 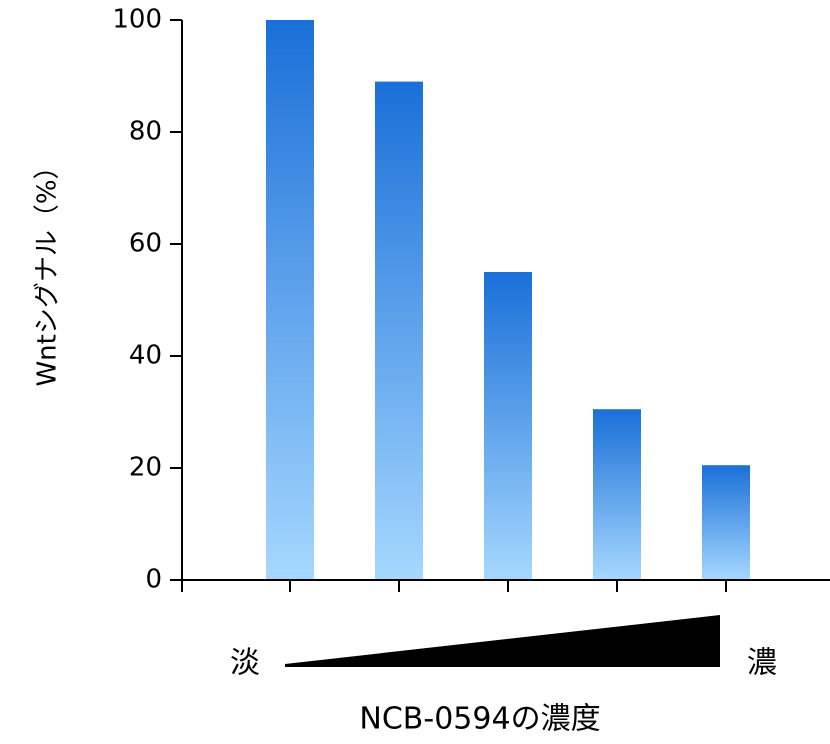 What do you see at coordinates (48, 269) in the screenshot?
I see `y-axis-title: Wntシグナル（%）` at bounding box center [48, 269].